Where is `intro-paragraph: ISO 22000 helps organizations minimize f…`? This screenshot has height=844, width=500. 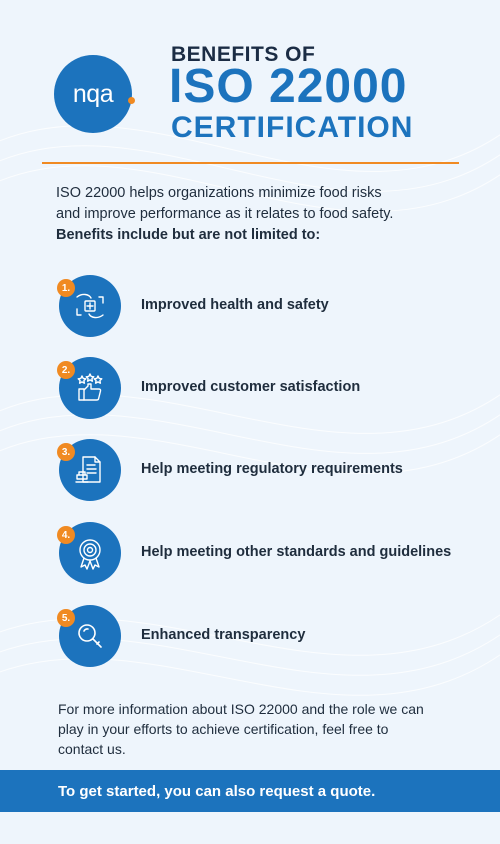
intro-paragraph: ISO 22000 helps organizations minimize f… is located at coordinates (246, 214).